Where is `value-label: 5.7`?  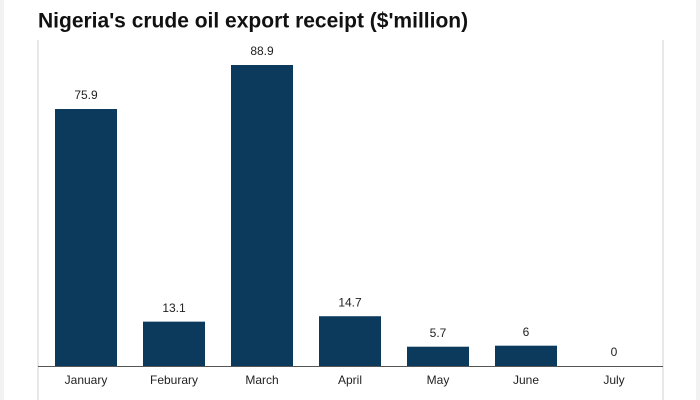 value-label: 5.7 is located at coordinates (438, 333).